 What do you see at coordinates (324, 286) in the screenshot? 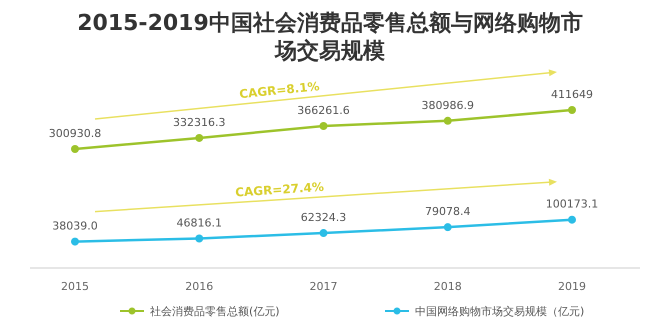
I see `x-tick-label: 2017` at bounding box center [324, 286].